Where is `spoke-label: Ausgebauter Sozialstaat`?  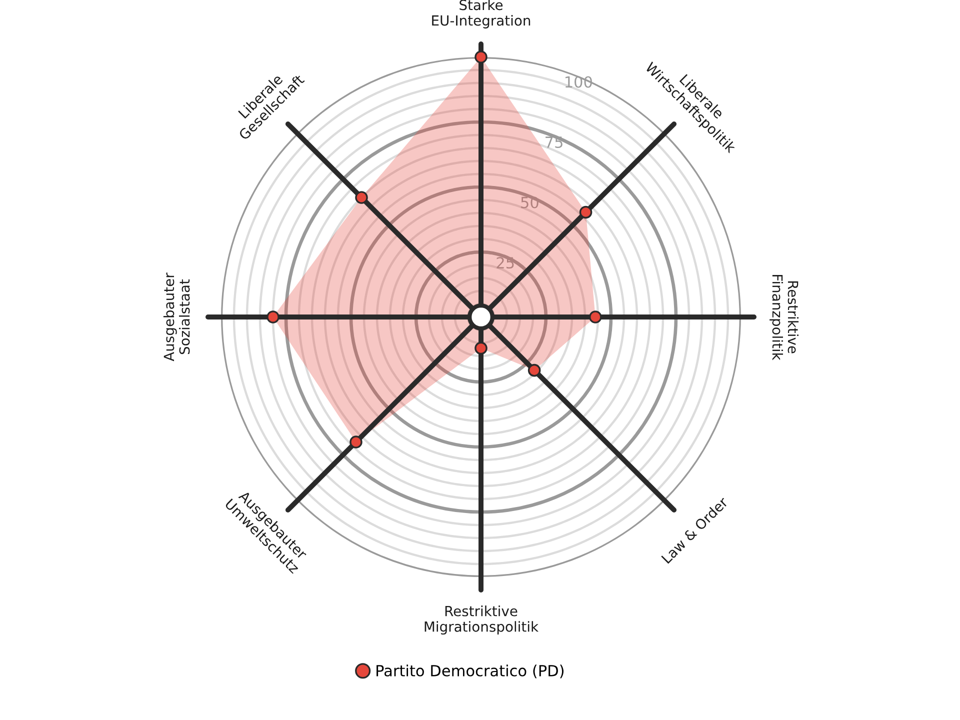
spoke-label: Ausgebauter Sozialstaat is located at coordinates (176, 317).